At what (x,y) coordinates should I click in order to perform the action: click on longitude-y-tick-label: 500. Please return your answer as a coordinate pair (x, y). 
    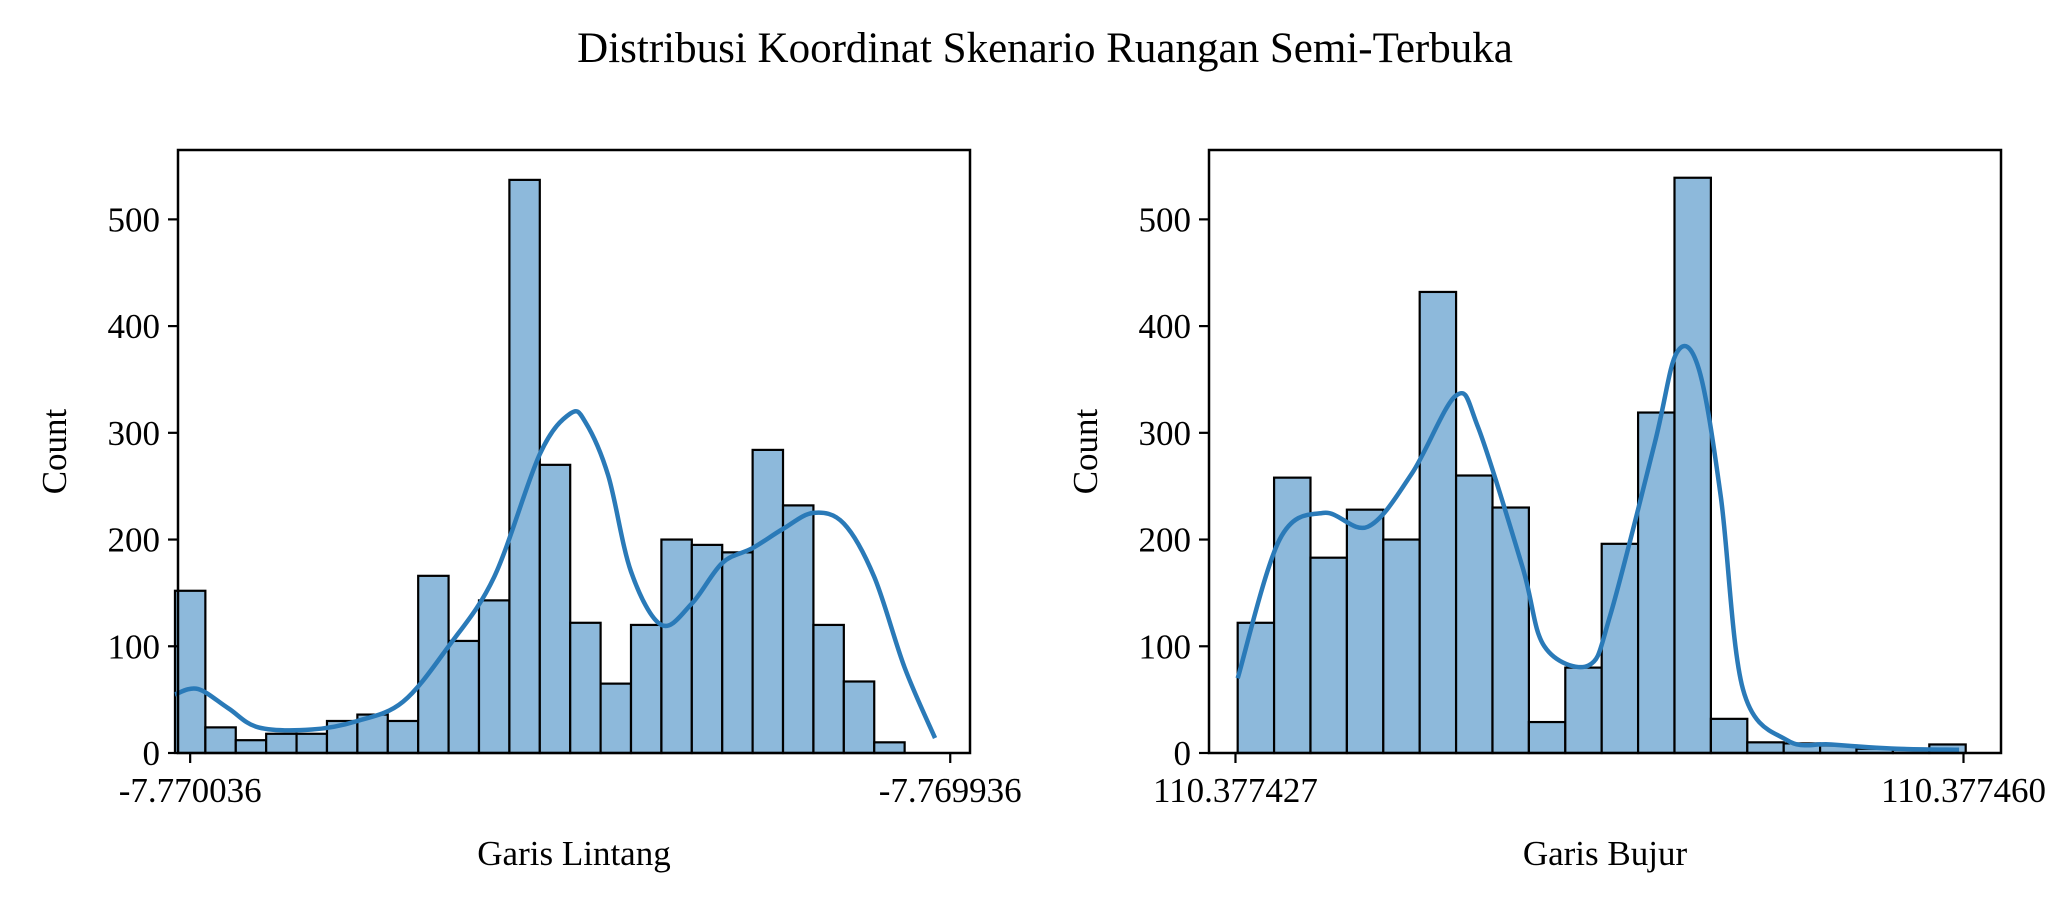
    Looking at the image, I should click on (1165, 219).